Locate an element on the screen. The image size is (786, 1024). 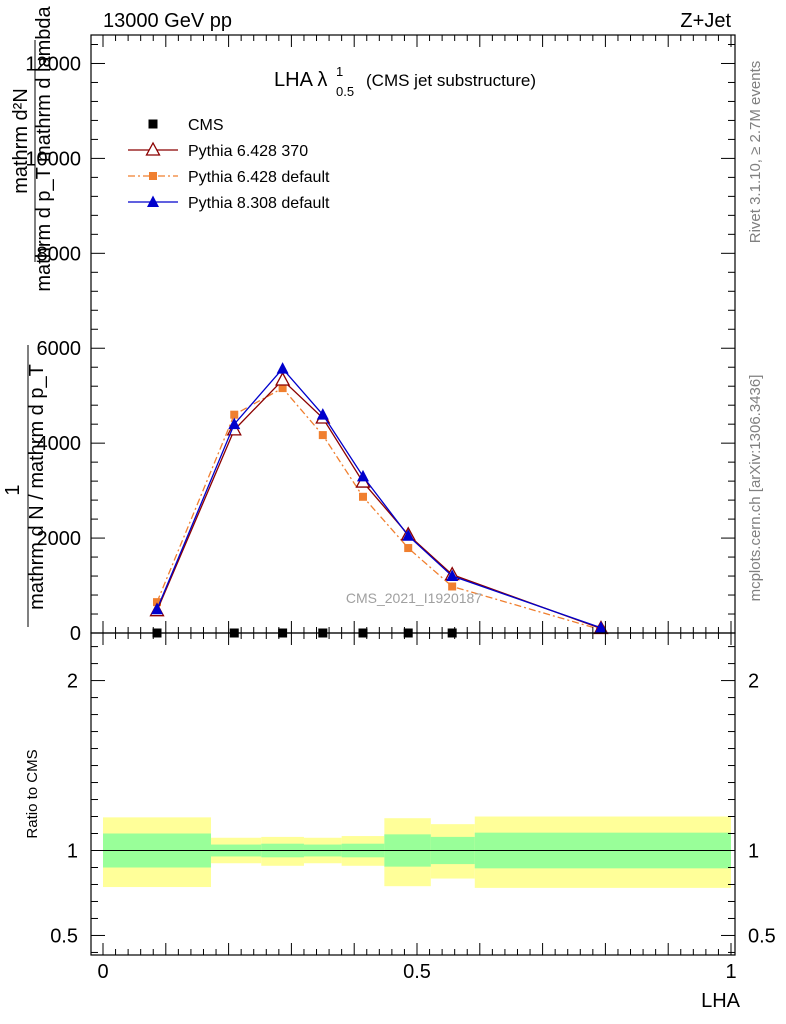
main-ylabel-line4: mathrm d N / mathrm d p_T is located at coordinates (37, 487).